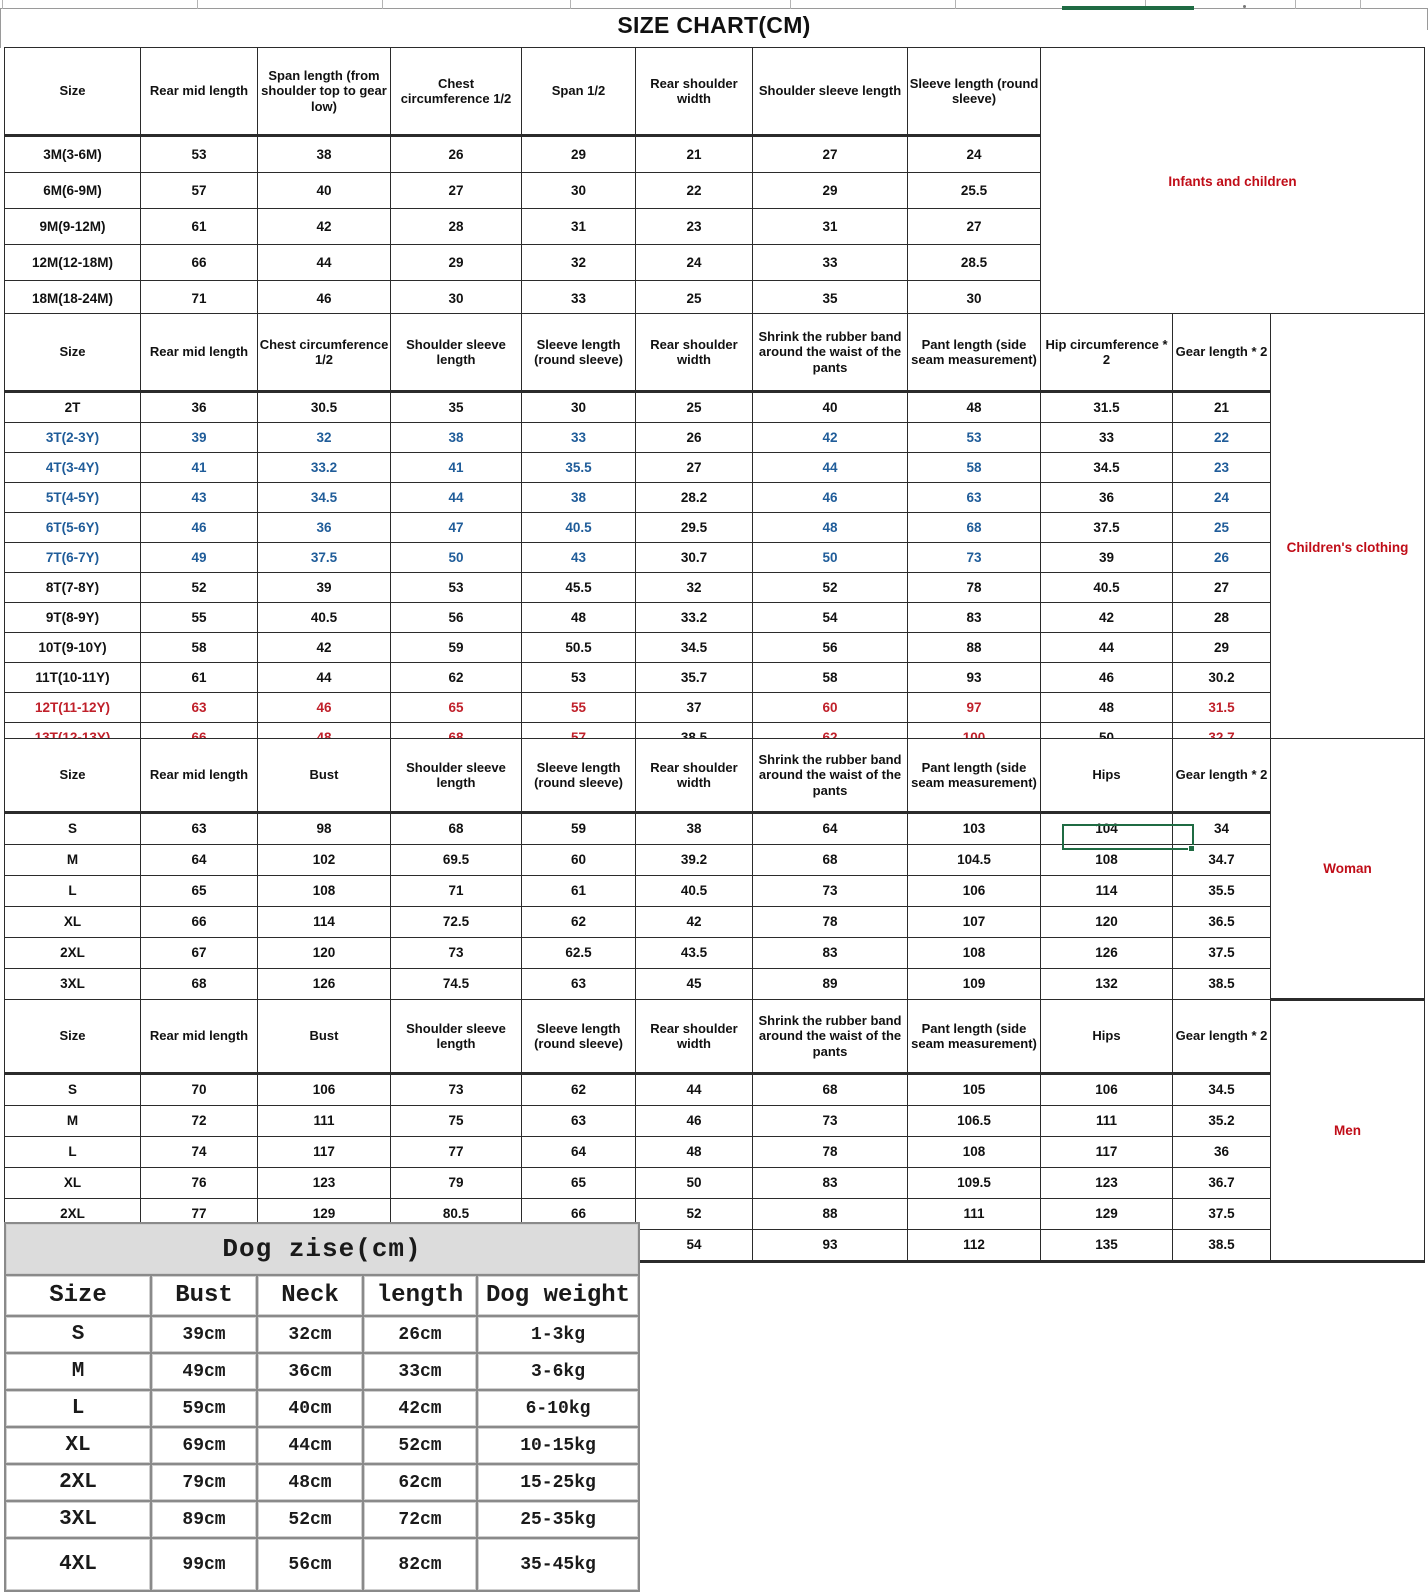  What do you see at coordinates (1106, 891) in the screenshot?
I see `cell: 114` at bounding box center [1106, 891].